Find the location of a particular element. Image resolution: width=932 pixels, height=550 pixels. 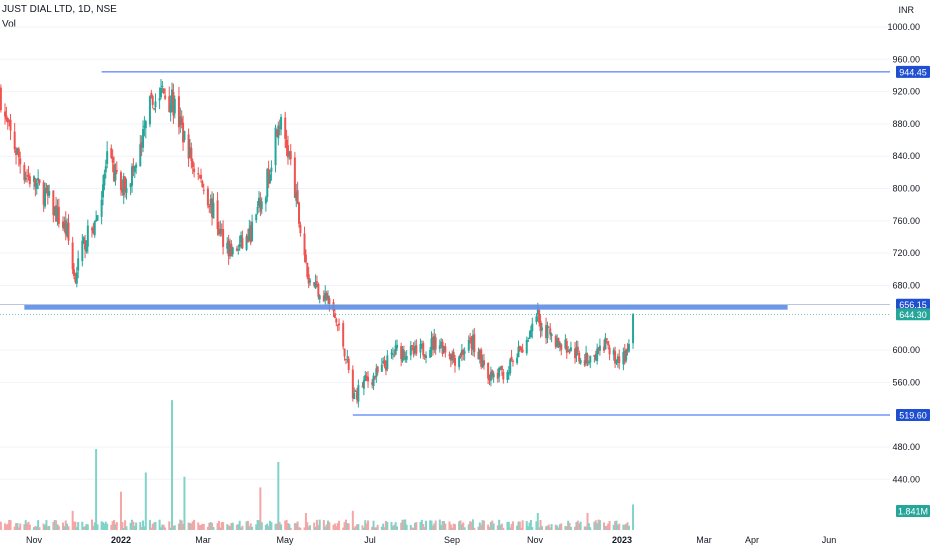

price-label-text: 519.60 is located at coordinates (913, 416).